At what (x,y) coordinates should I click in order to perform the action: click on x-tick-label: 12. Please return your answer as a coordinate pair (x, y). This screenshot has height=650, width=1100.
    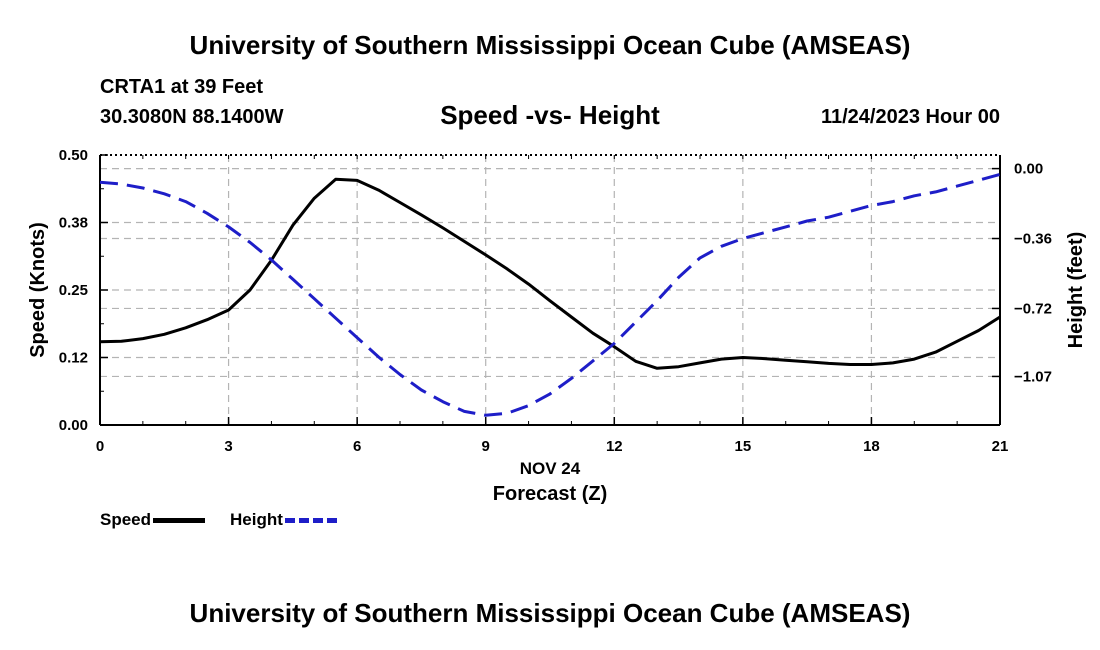
    Looking at the image, I should click on (614, 446).